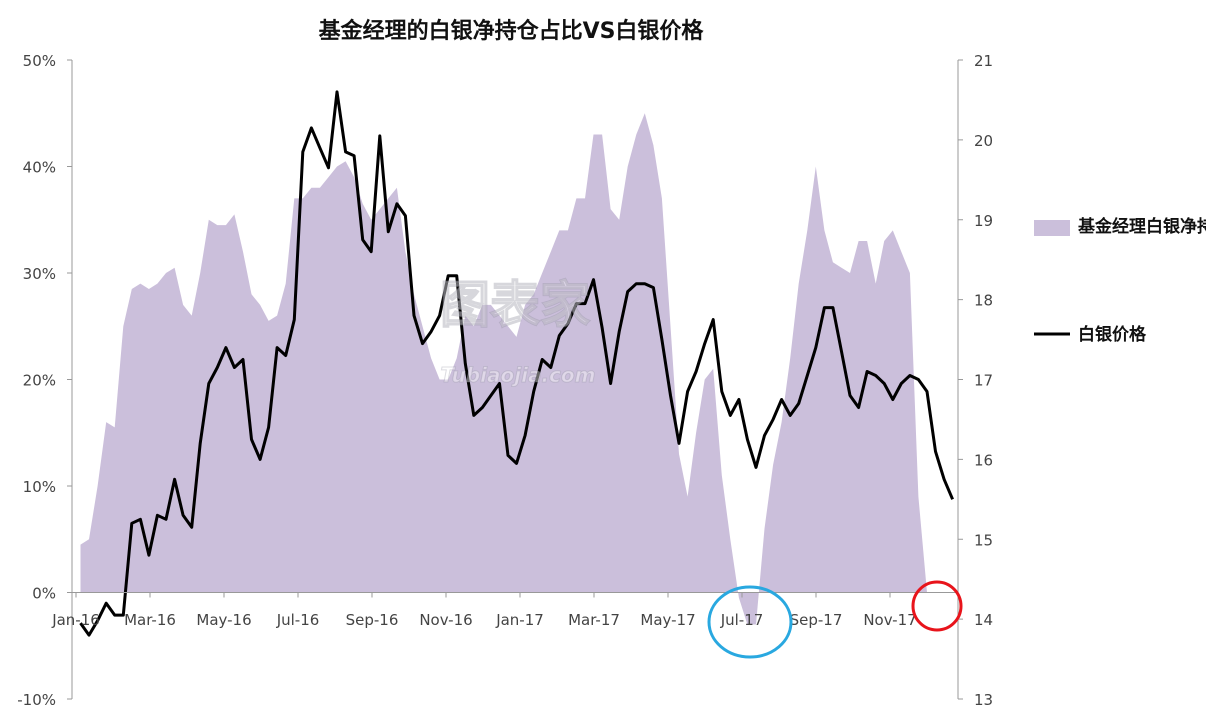  Describe the element at coordinates (983, 221) in the screenshot. I see `right-axis-tick-label: 19` at that location.